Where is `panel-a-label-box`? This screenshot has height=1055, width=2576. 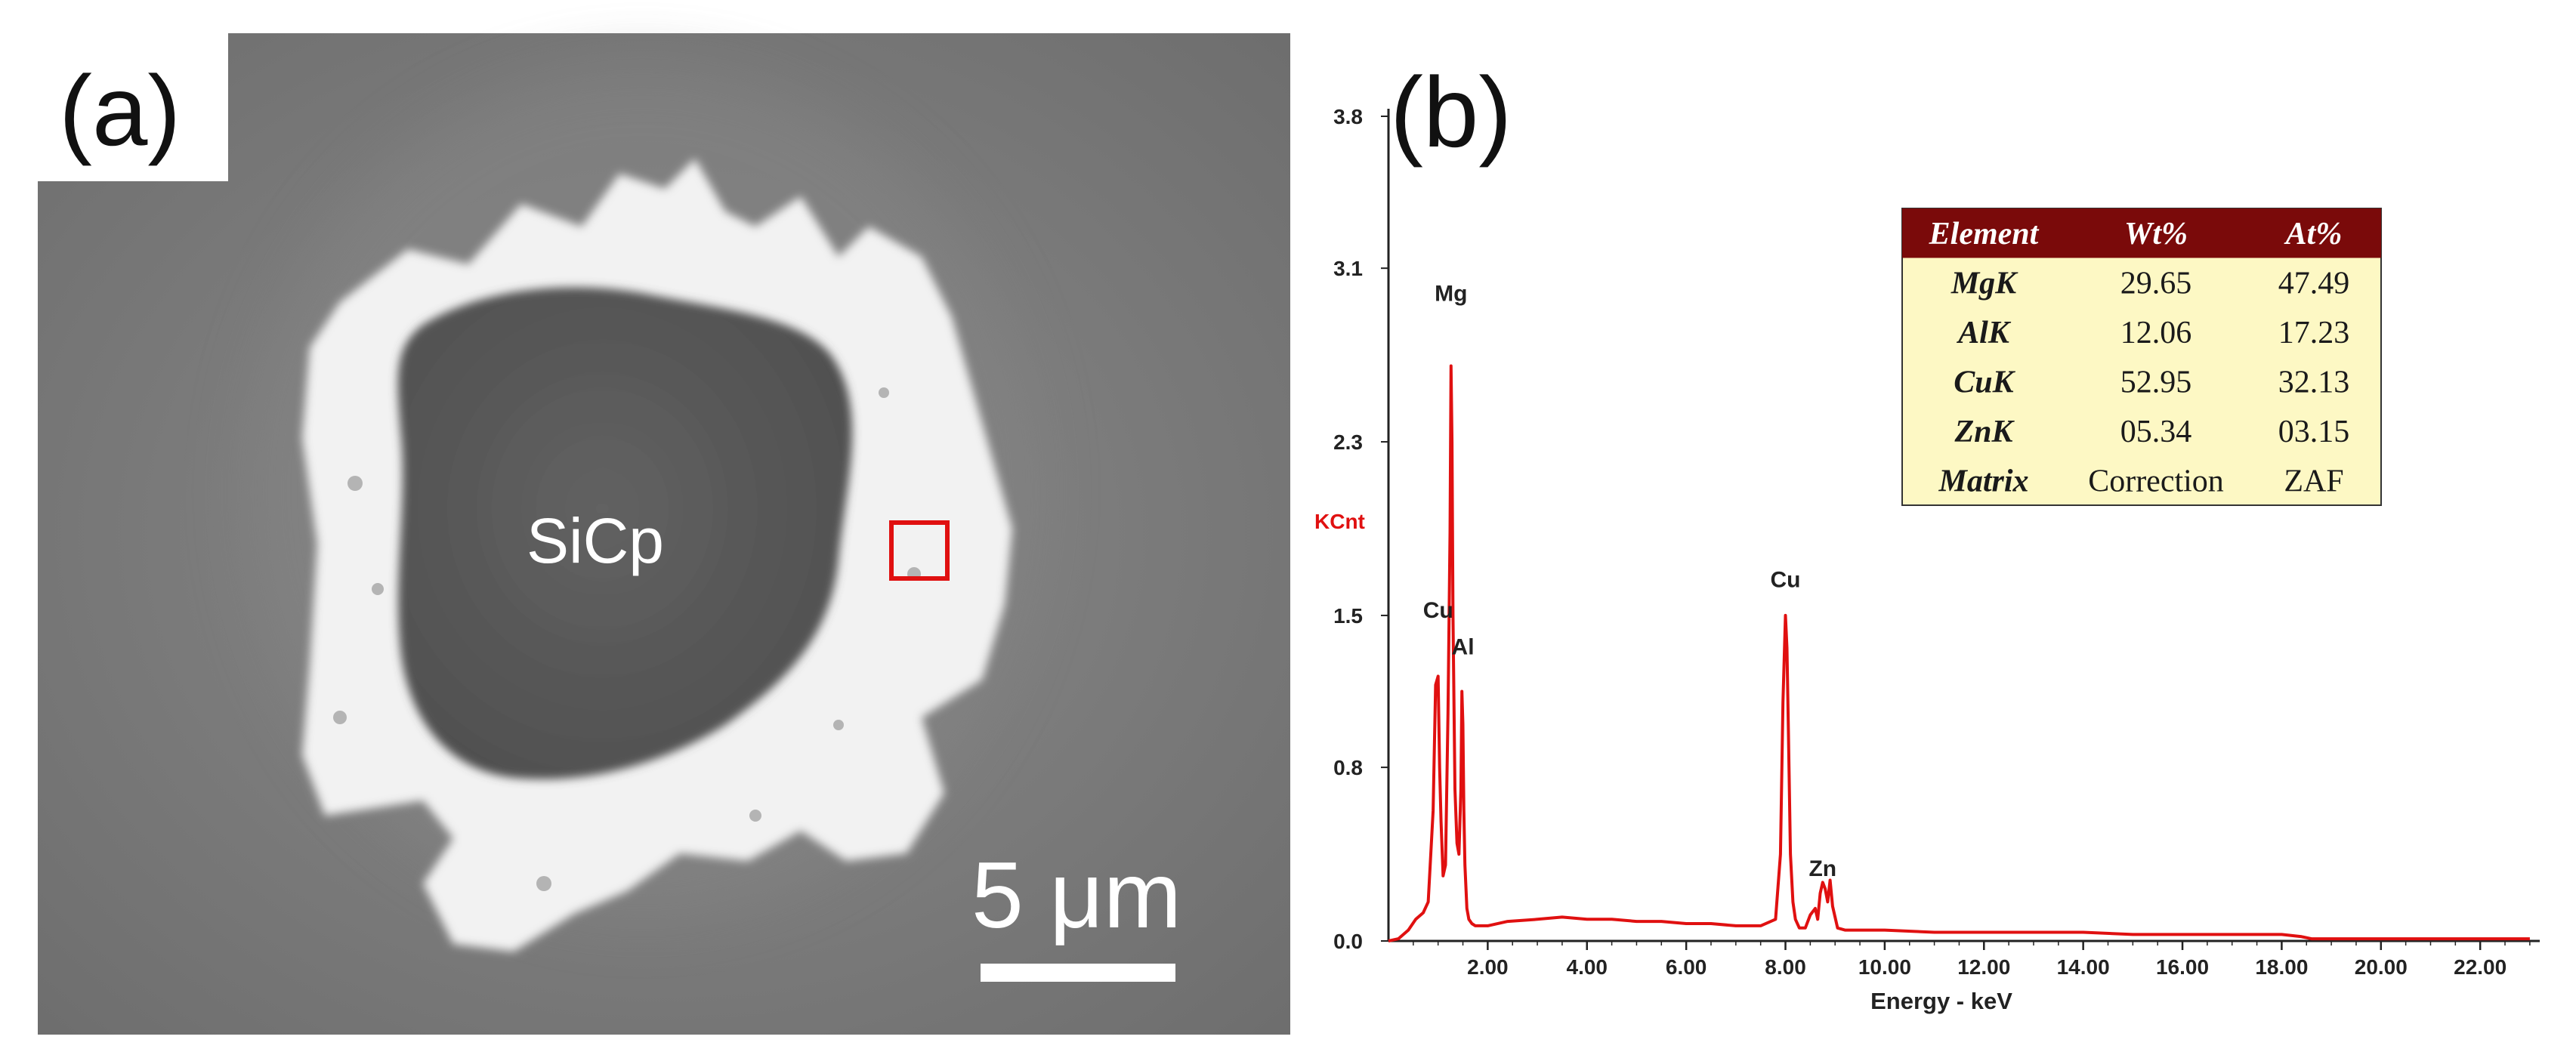 panel-a-label-box is located at coordinates (133, 107).